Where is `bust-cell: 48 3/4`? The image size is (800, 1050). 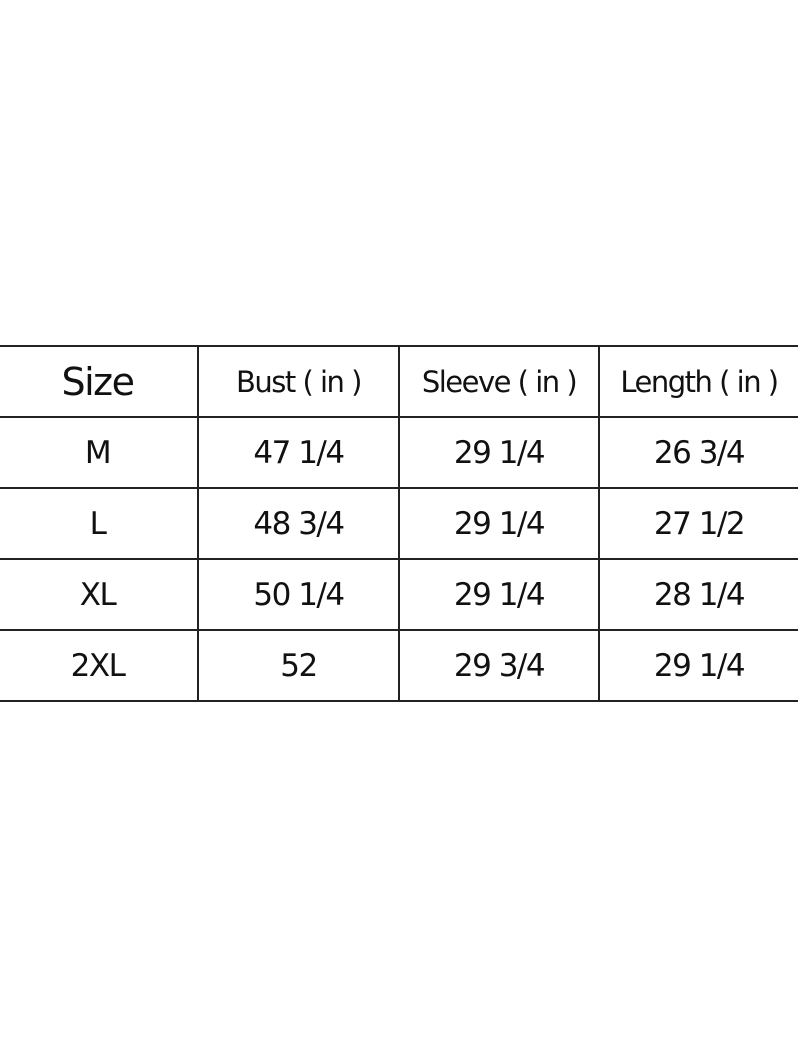 bust-cell: 48 3/4 is located at coordinates (298, 523).